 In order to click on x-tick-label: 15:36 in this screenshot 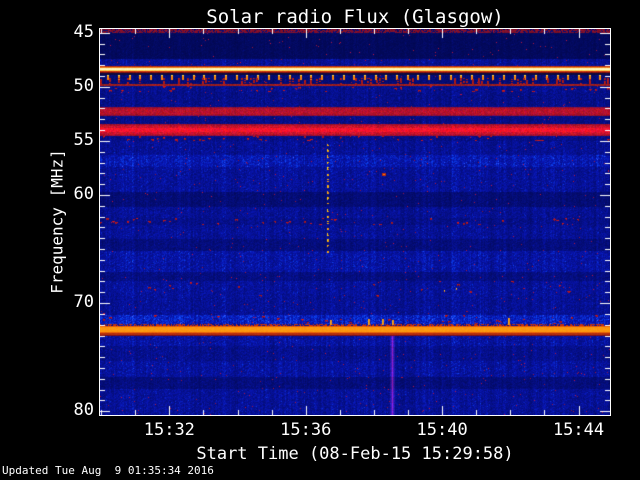, I will do `click(306, 430)`.